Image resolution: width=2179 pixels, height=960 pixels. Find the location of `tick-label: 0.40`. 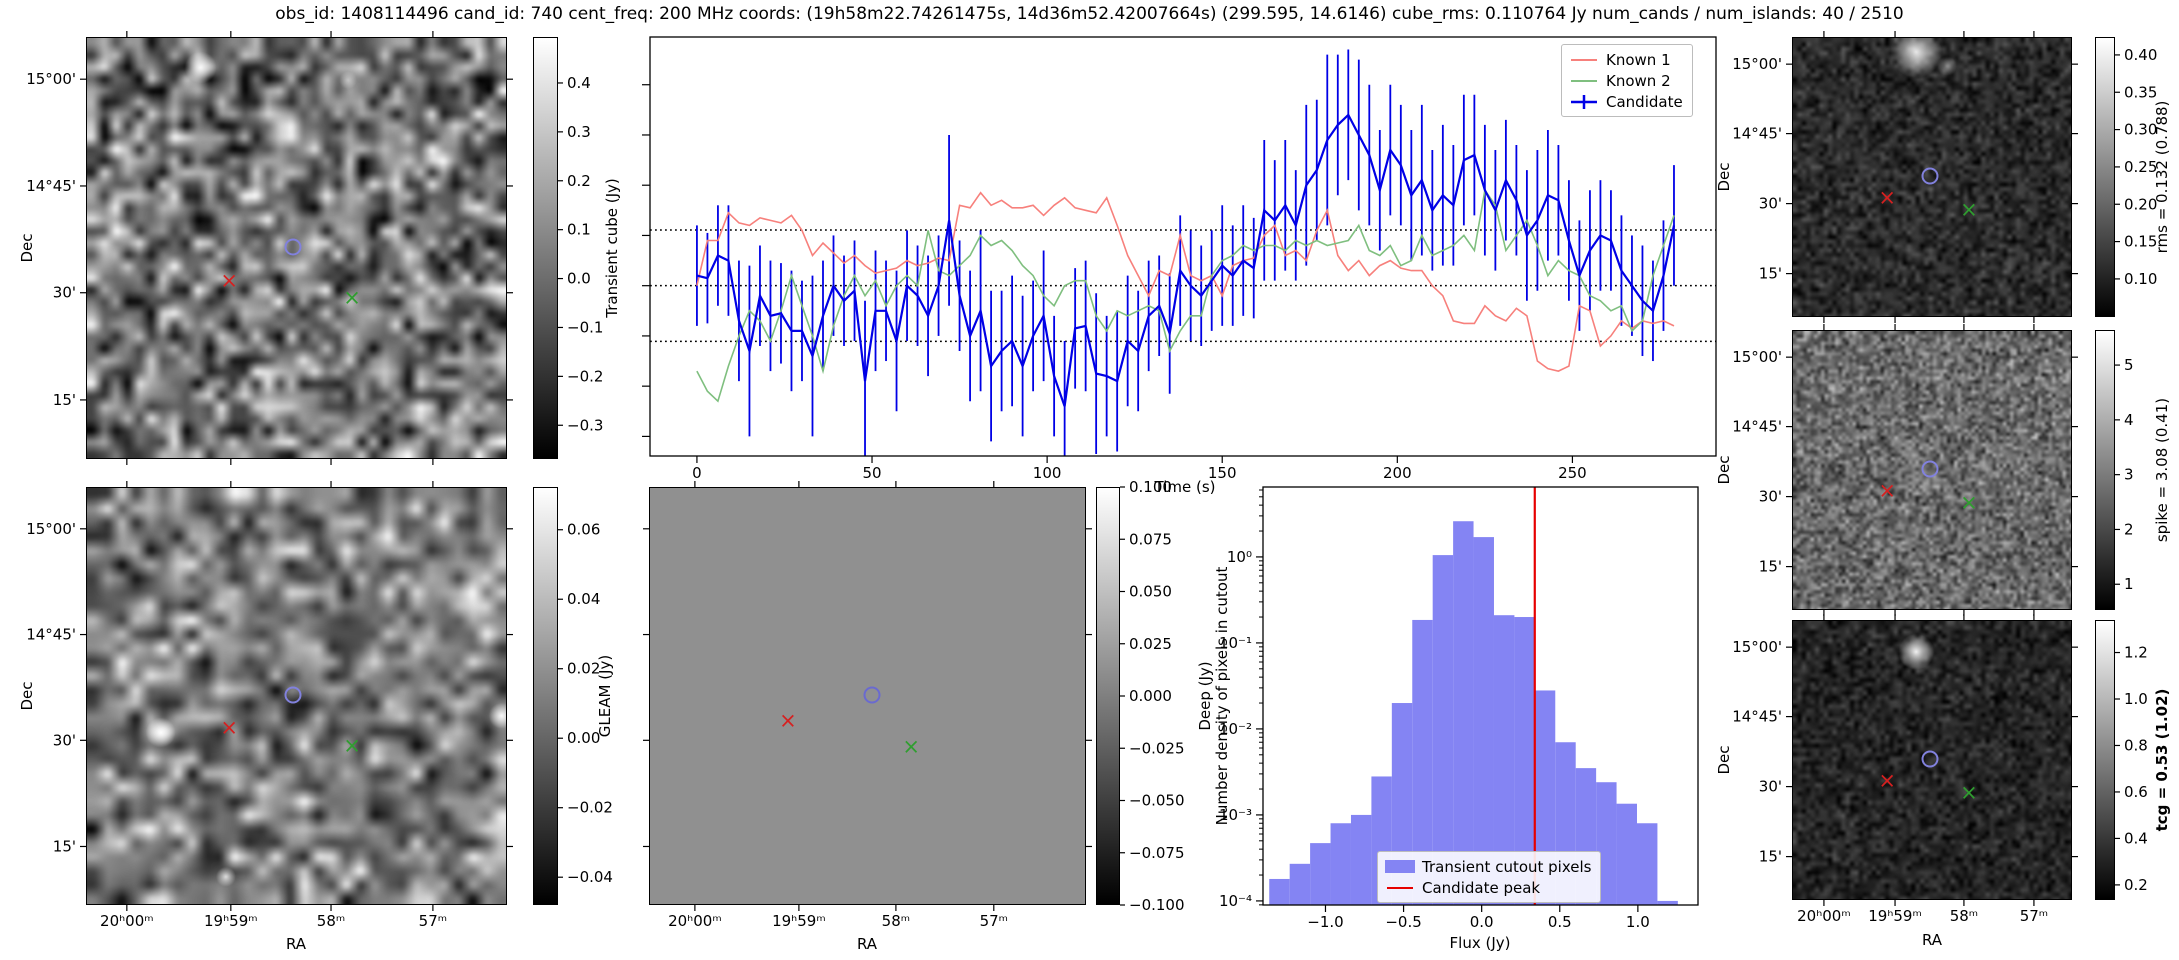

tick-label: 0.40 is located at coordinates (2140, 55).